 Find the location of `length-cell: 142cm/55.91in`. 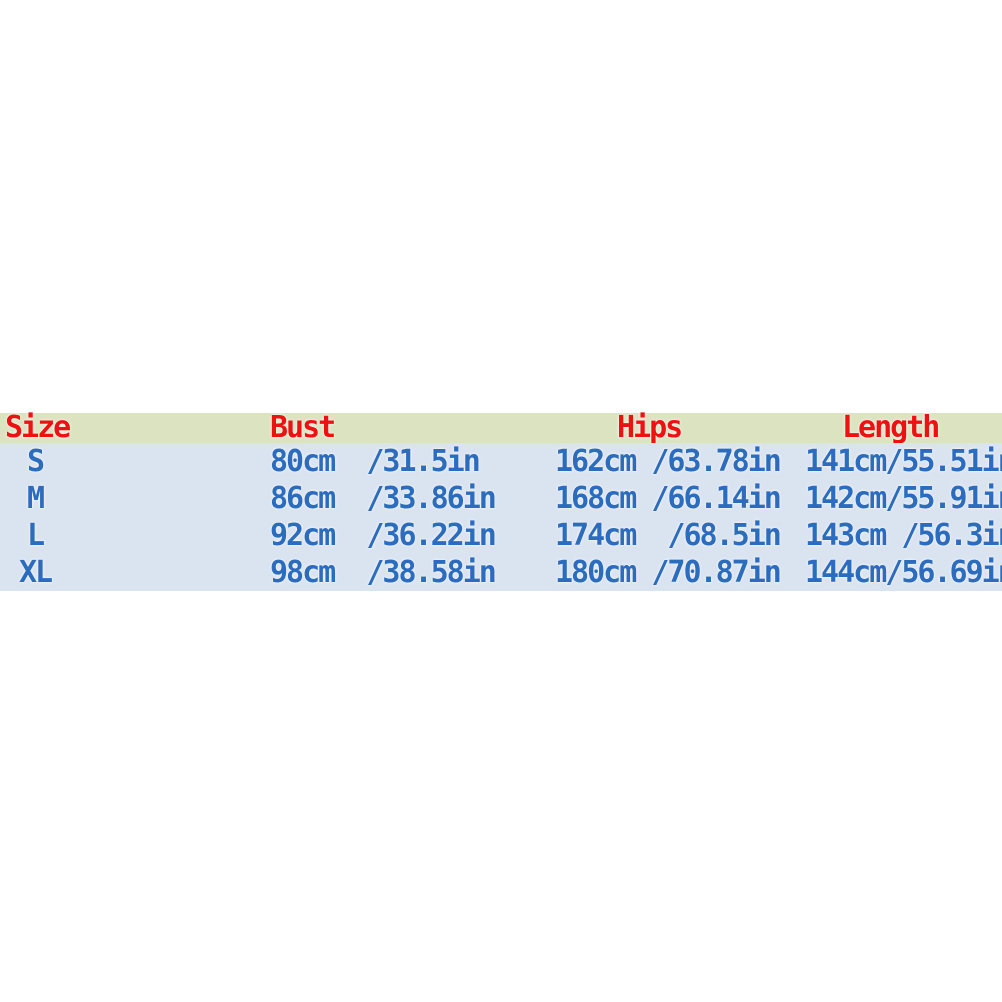

length-cell: 142cm/55.91in is located at coordinates (903, 498).